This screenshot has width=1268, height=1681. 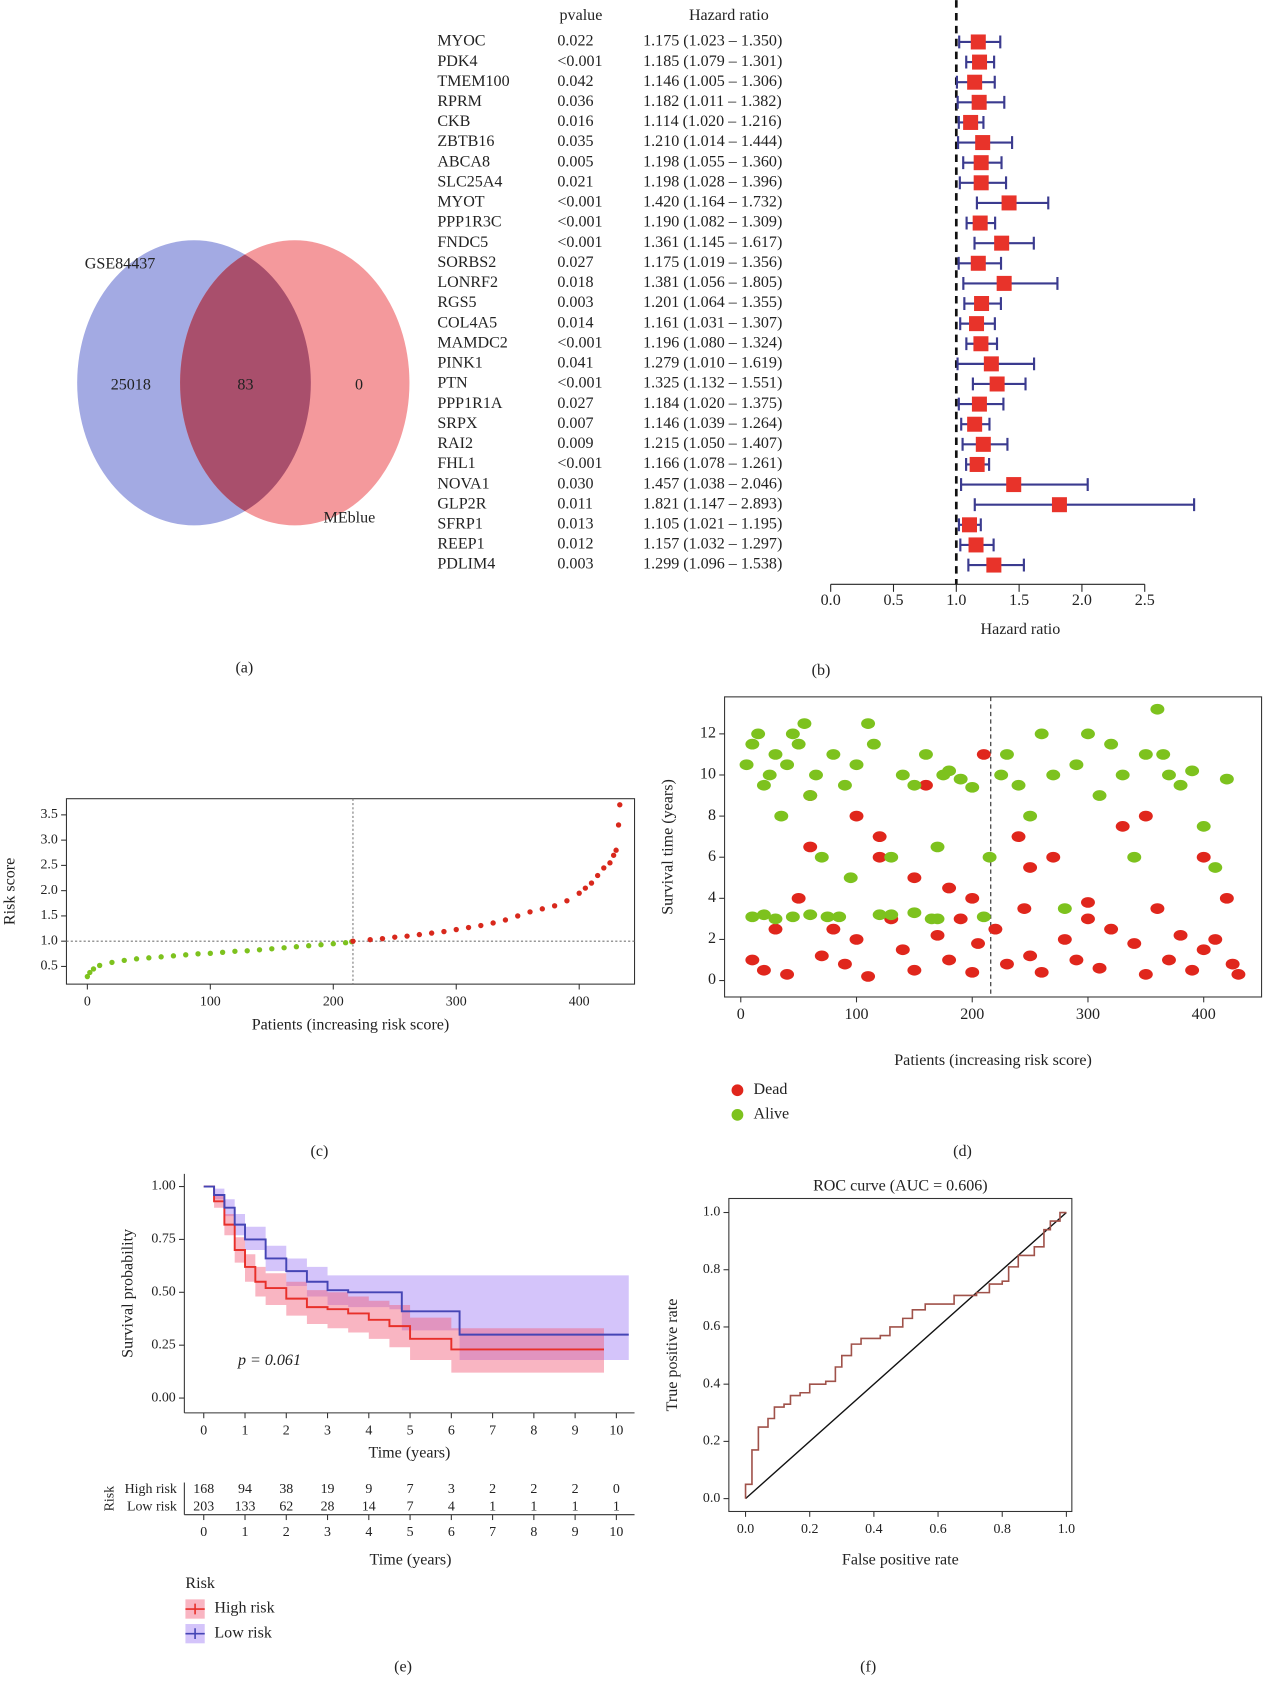 What do you see at coordinates (771, 1089) in the screenshot?
I see `legend-label: Dead` at bounding box center [771, 1089].